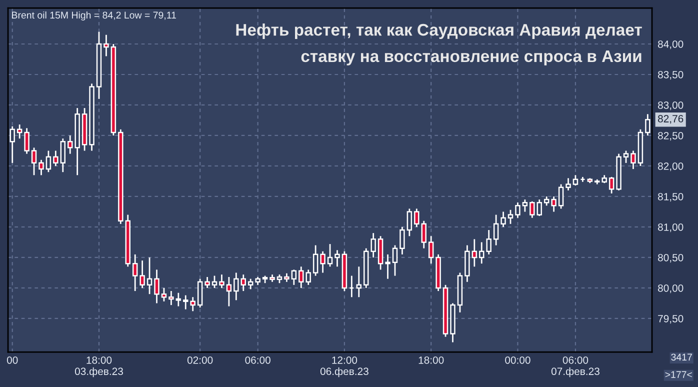  Describe the element at coordinates (200, 360) in the screenshot. I see `x-tick-label: 02:00` at that location.